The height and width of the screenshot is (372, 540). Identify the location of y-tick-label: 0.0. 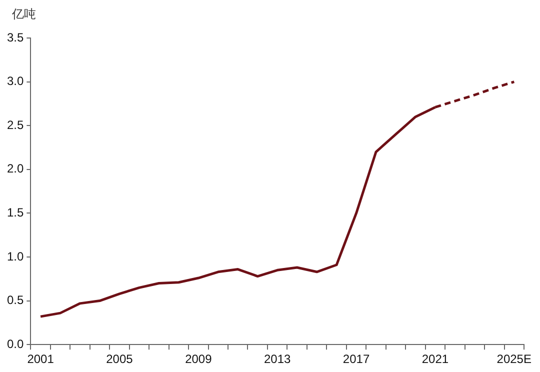
(15, 343).